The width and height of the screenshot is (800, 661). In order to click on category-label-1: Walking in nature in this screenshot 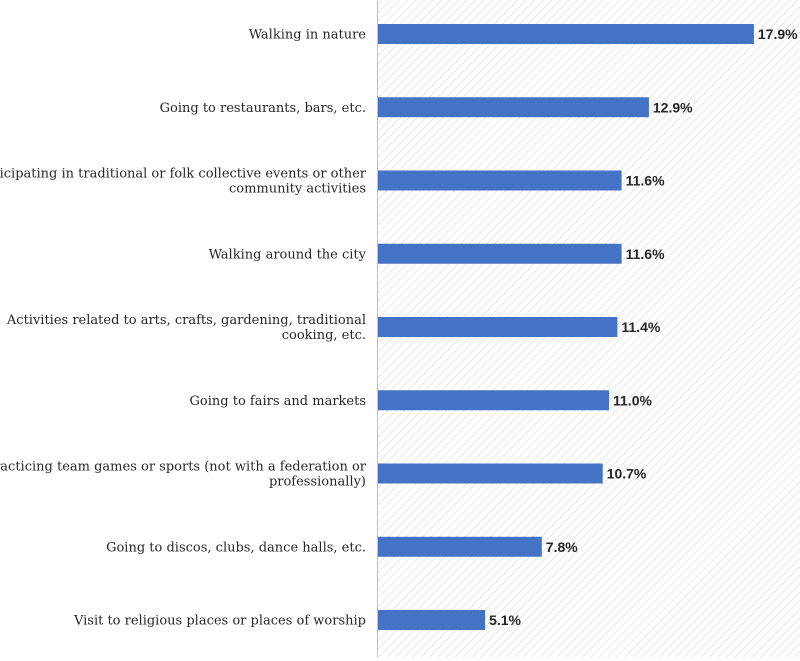, I will do `click(308, 35)`.